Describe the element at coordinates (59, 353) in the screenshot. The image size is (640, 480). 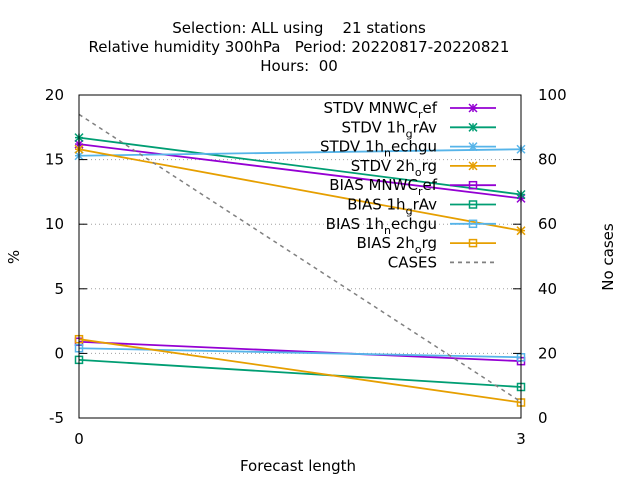
I see `y-tick-label: 0` at that location.